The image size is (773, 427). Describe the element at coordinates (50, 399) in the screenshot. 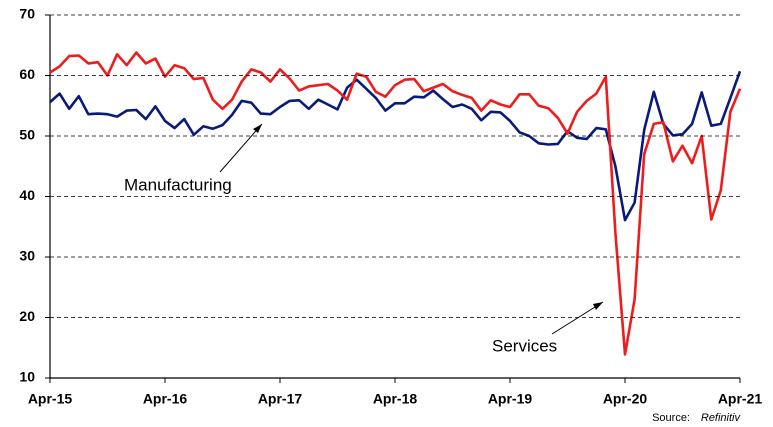

I see `x-tick-label: Apr-15` at that location.